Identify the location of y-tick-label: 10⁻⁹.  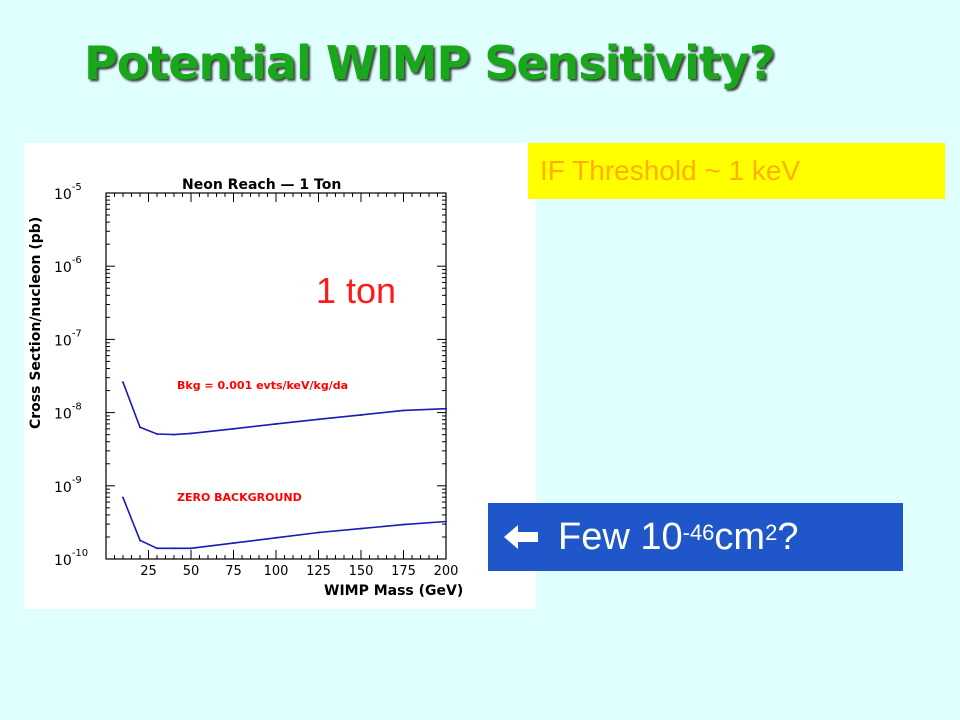
(68, 485).